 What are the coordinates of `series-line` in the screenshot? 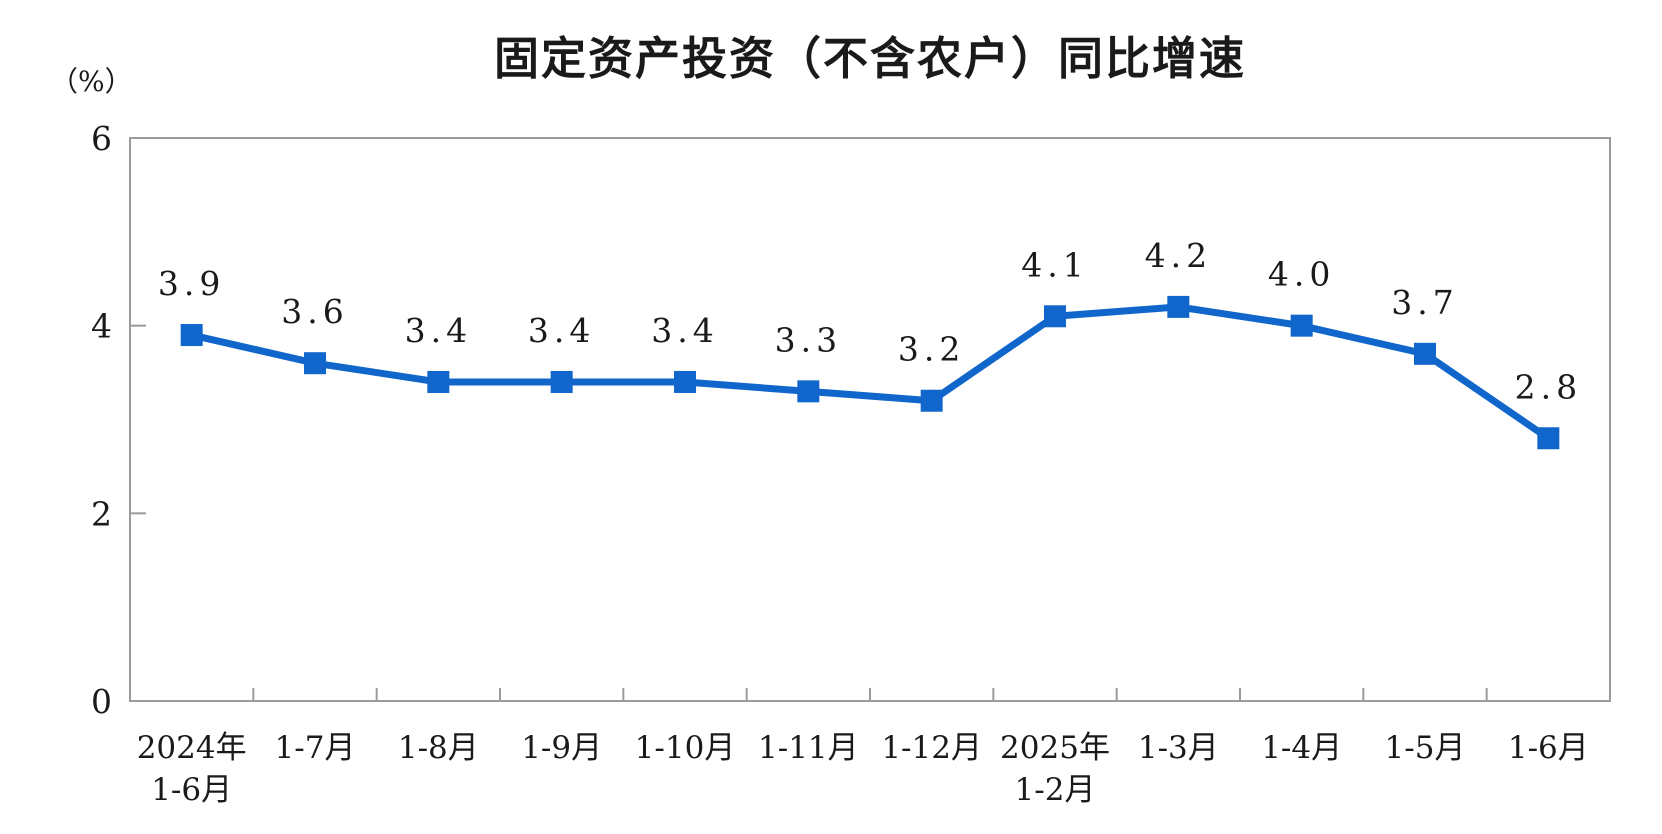 It's located at (870, 372).